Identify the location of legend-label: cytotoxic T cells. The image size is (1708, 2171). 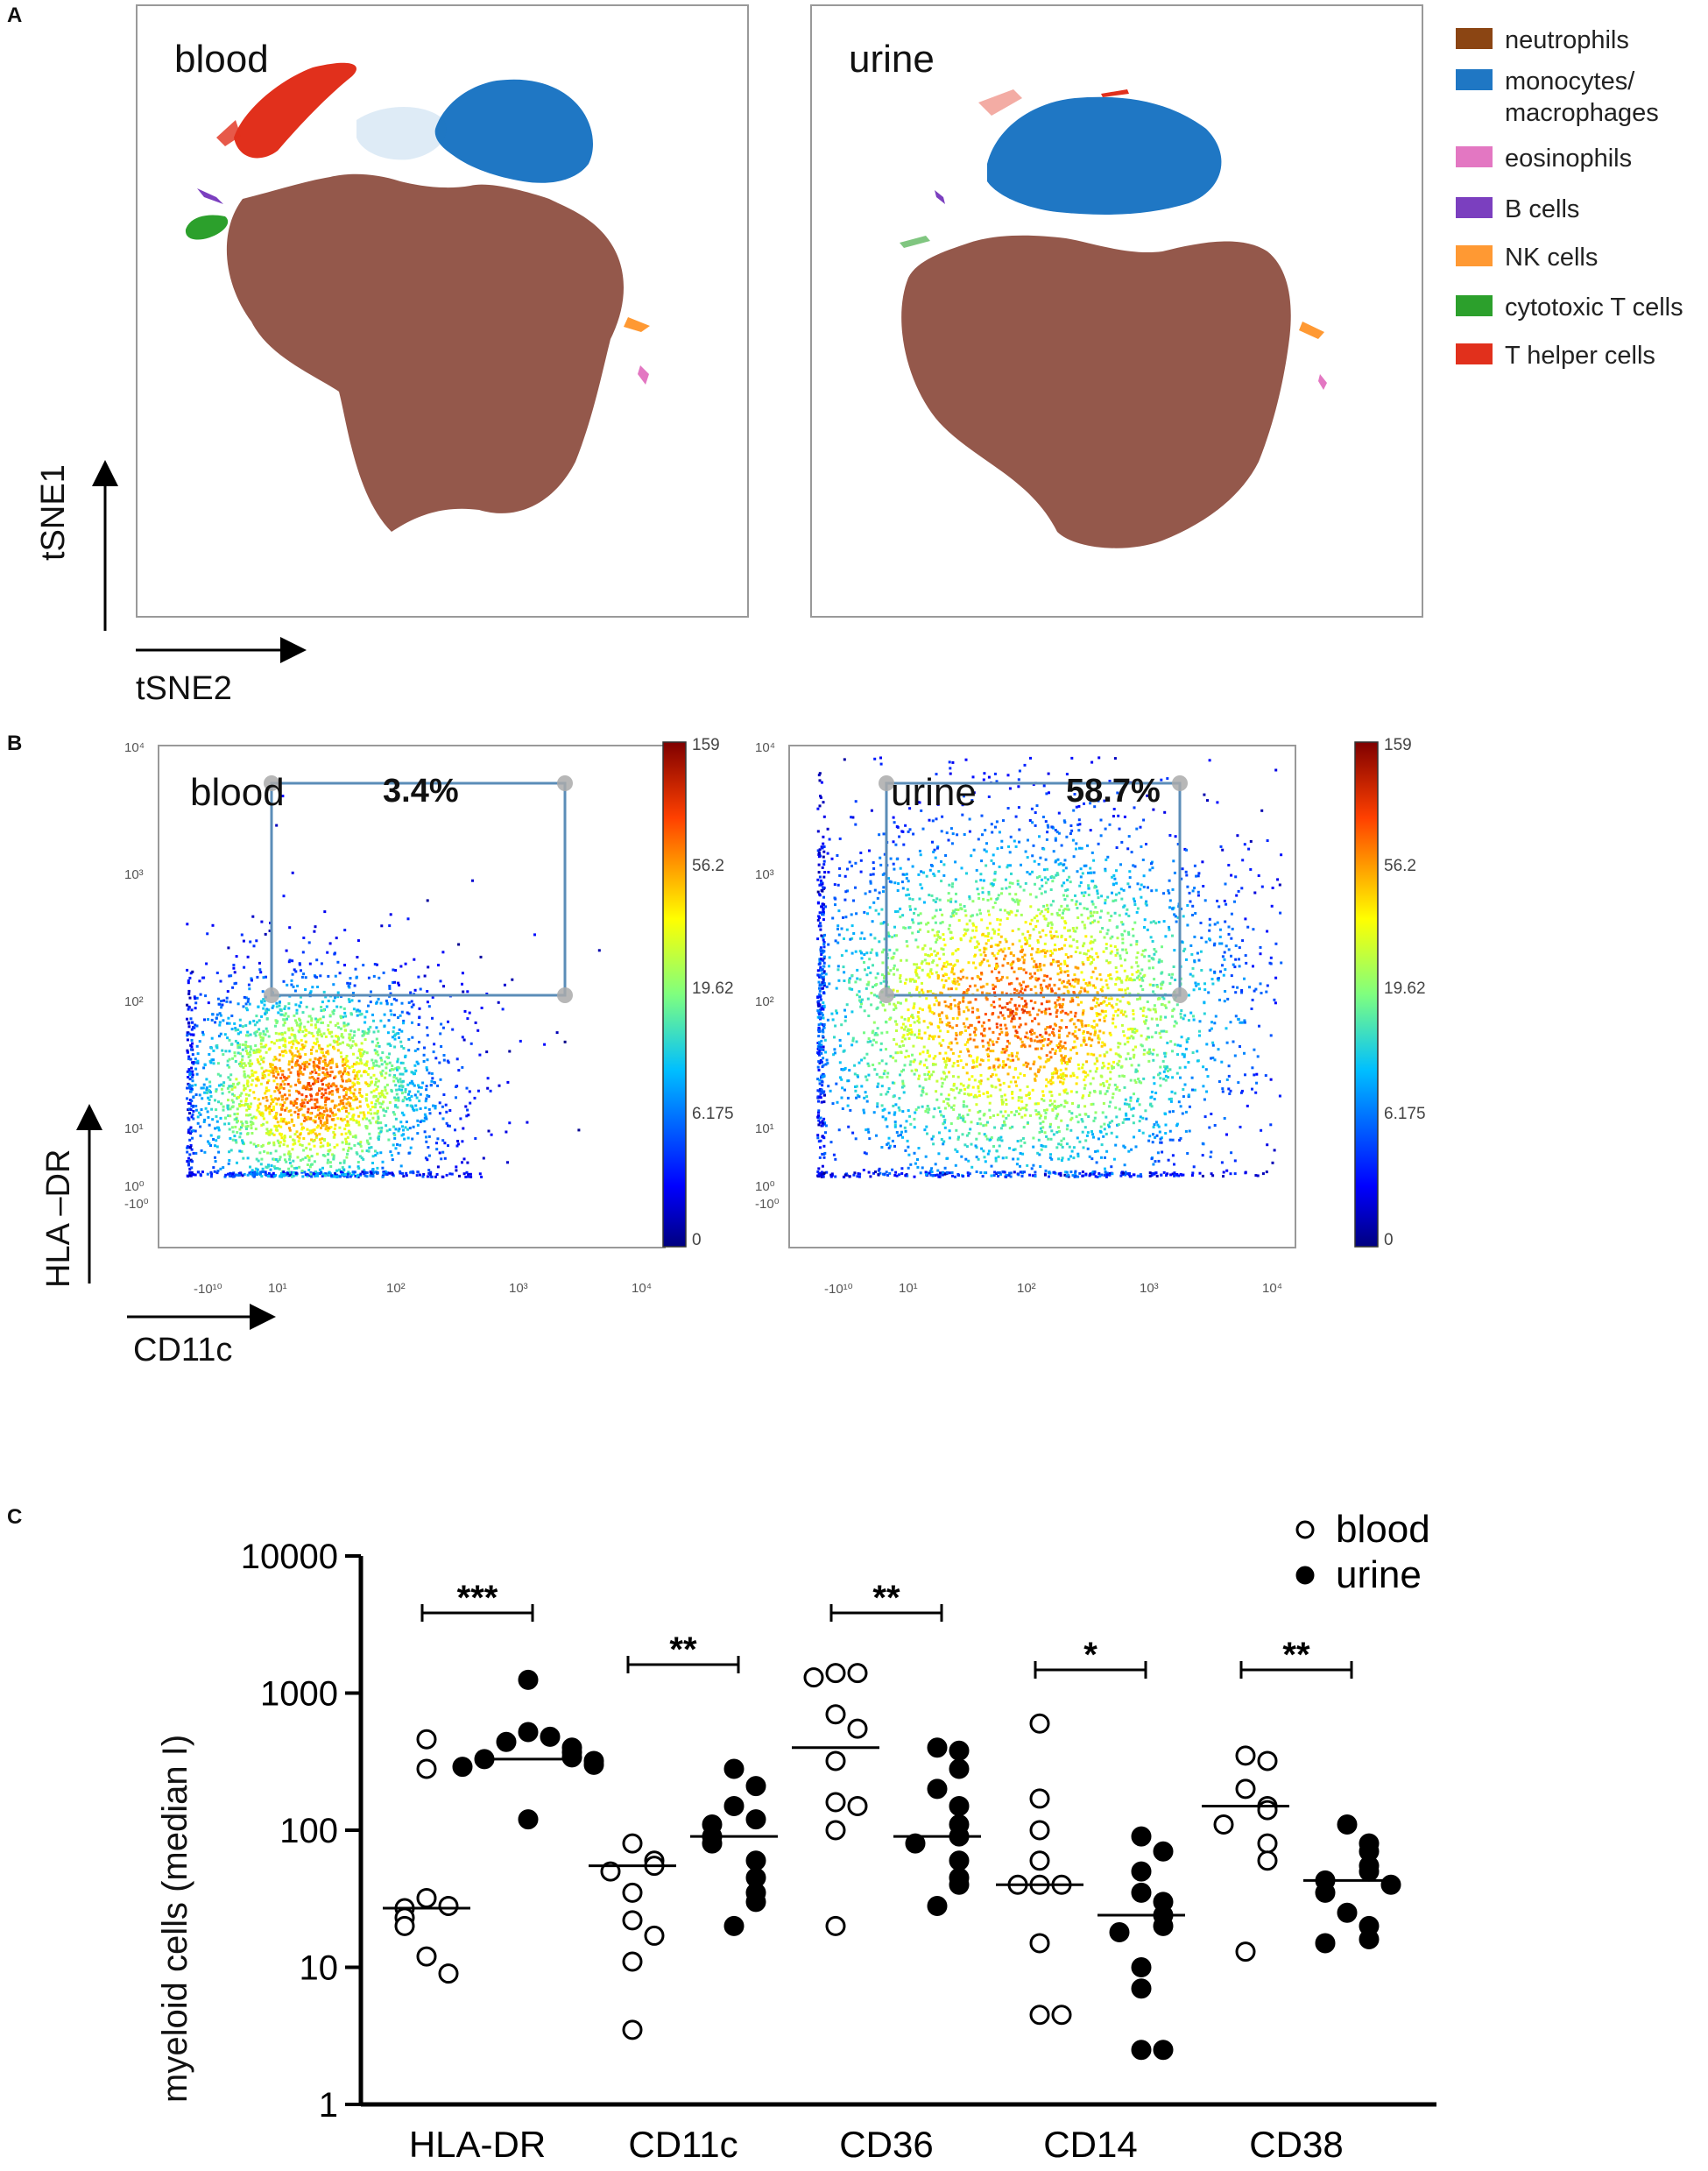
(1594, 308).